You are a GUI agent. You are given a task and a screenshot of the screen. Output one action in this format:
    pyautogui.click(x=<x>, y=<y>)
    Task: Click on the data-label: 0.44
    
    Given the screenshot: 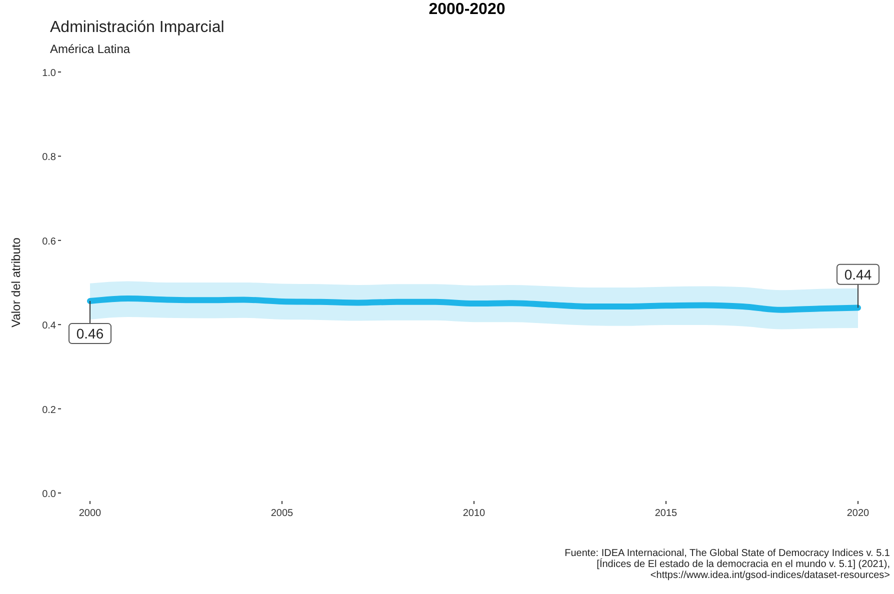 What is the action you would take?
    pyautogui.click(x=858, y=274)
    